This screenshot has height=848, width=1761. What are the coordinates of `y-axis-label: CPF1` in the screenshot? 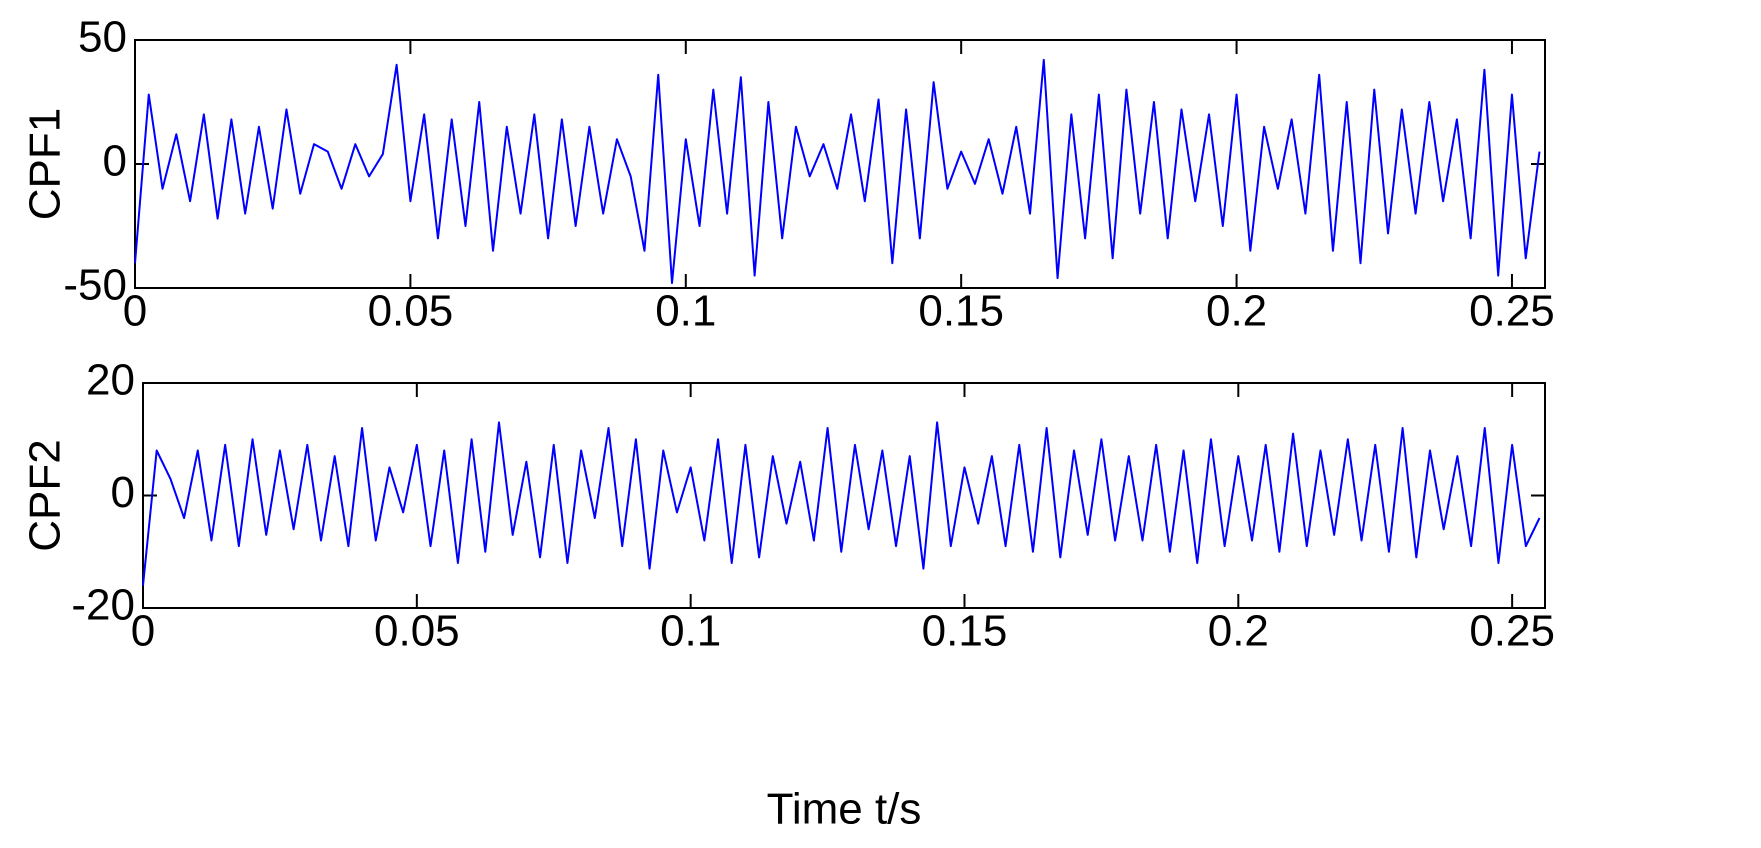 It's located at (45, 164).